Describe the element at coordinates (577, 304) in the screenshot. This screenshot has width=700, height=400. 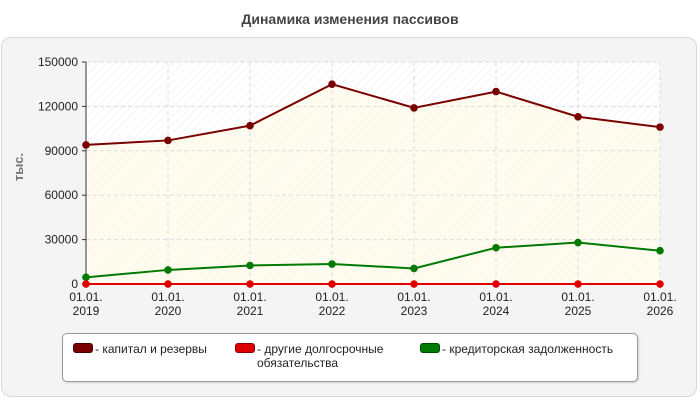
I see `x-tick-label: 01.01. 2025` at that location.